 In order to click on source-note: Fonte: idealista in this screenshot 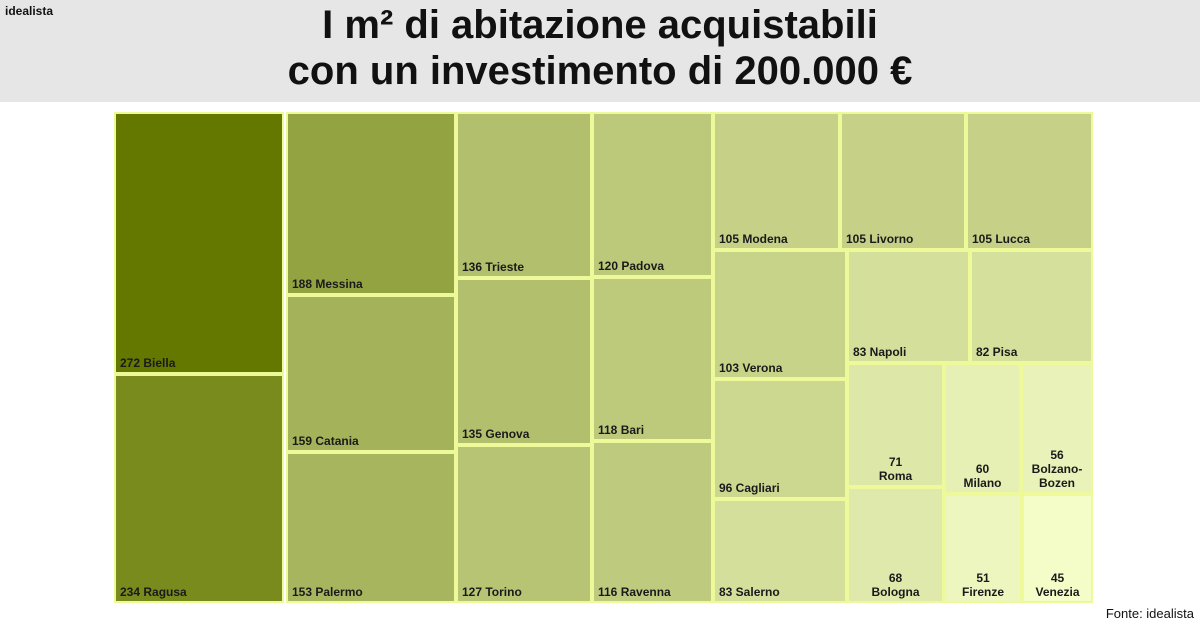, I will do `click(1149, 613)`.